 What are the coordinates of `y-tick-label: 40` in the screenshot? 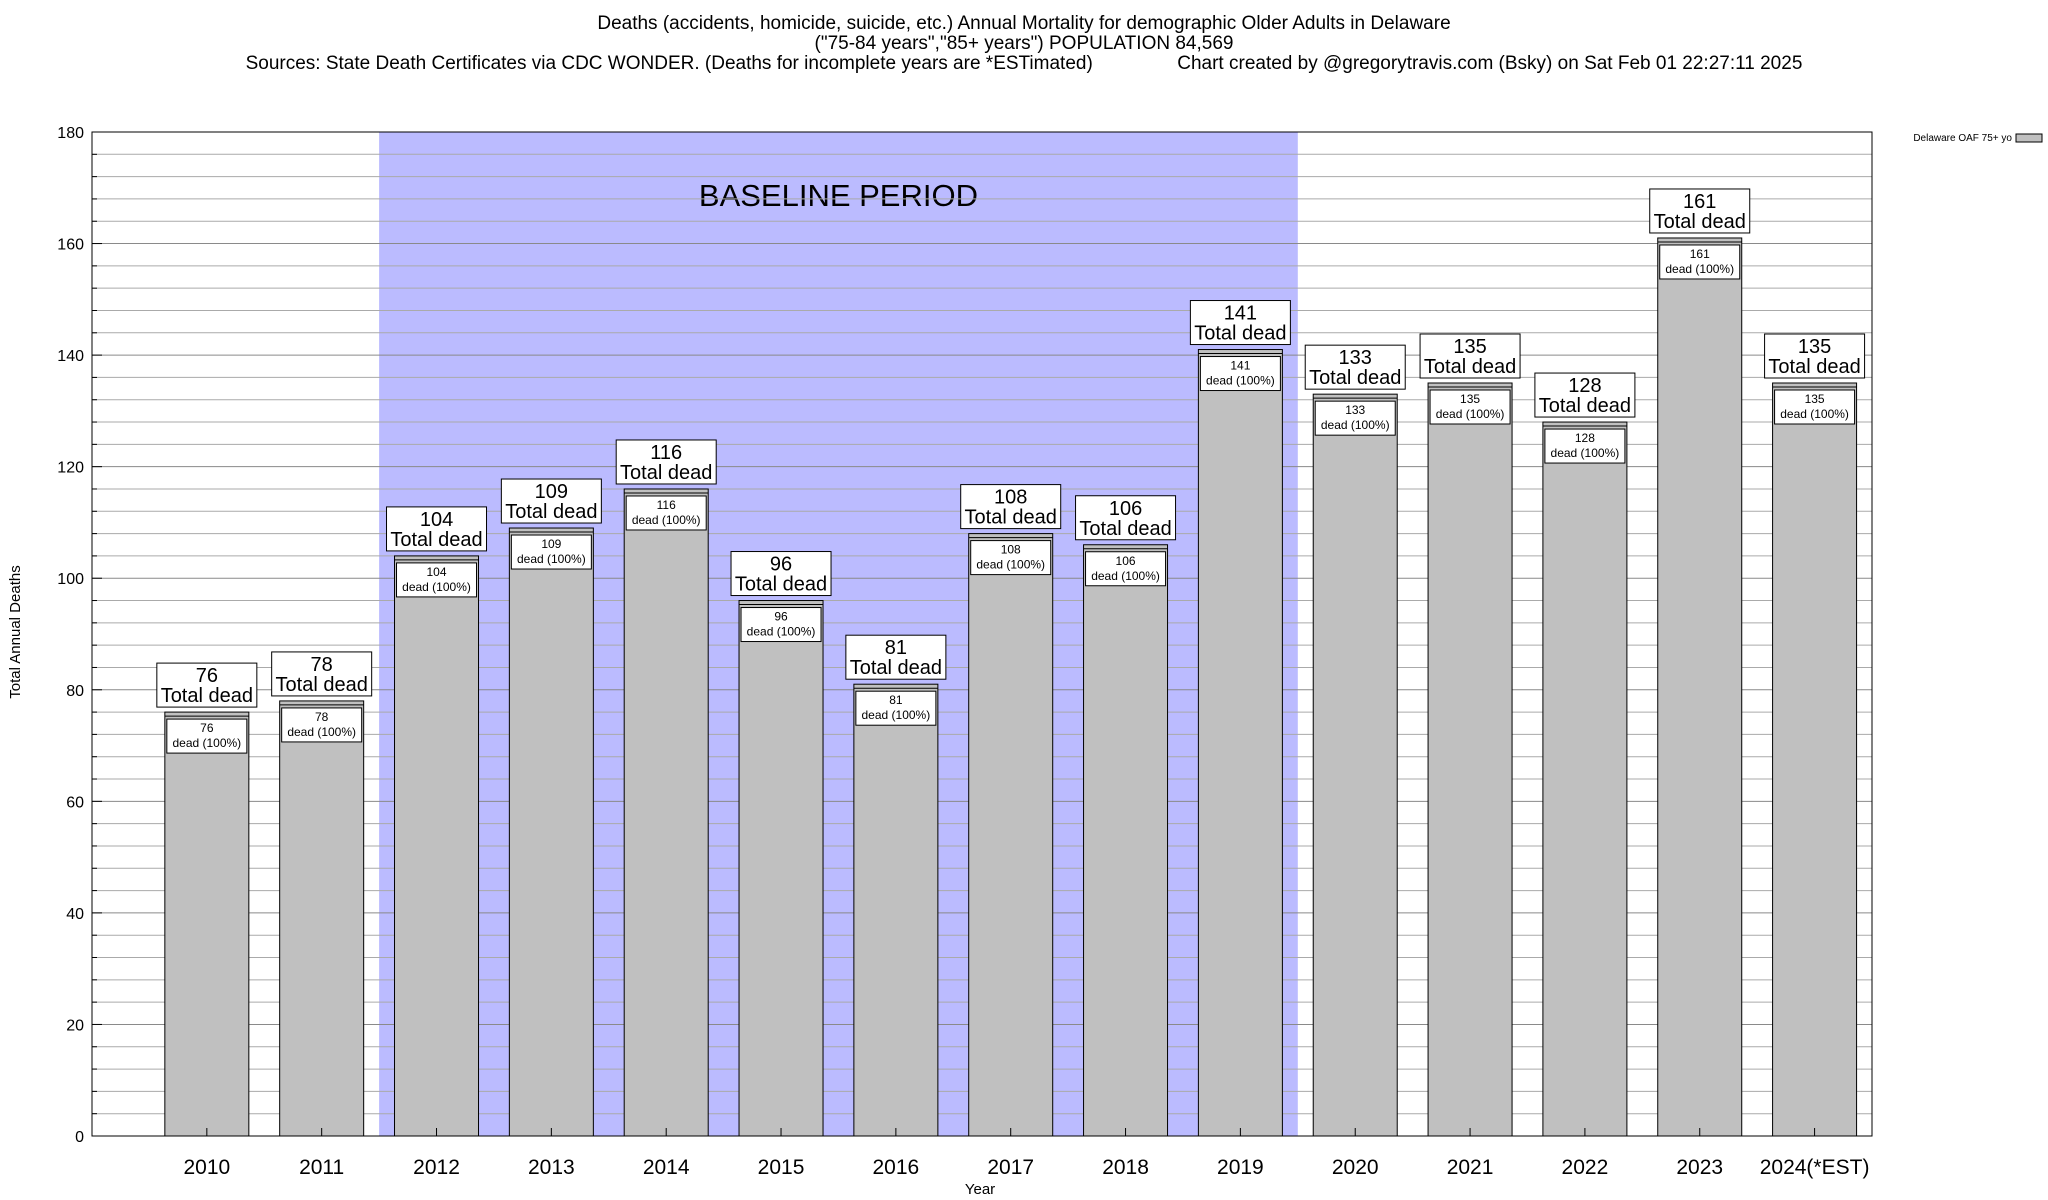 It's located at (75, 914).